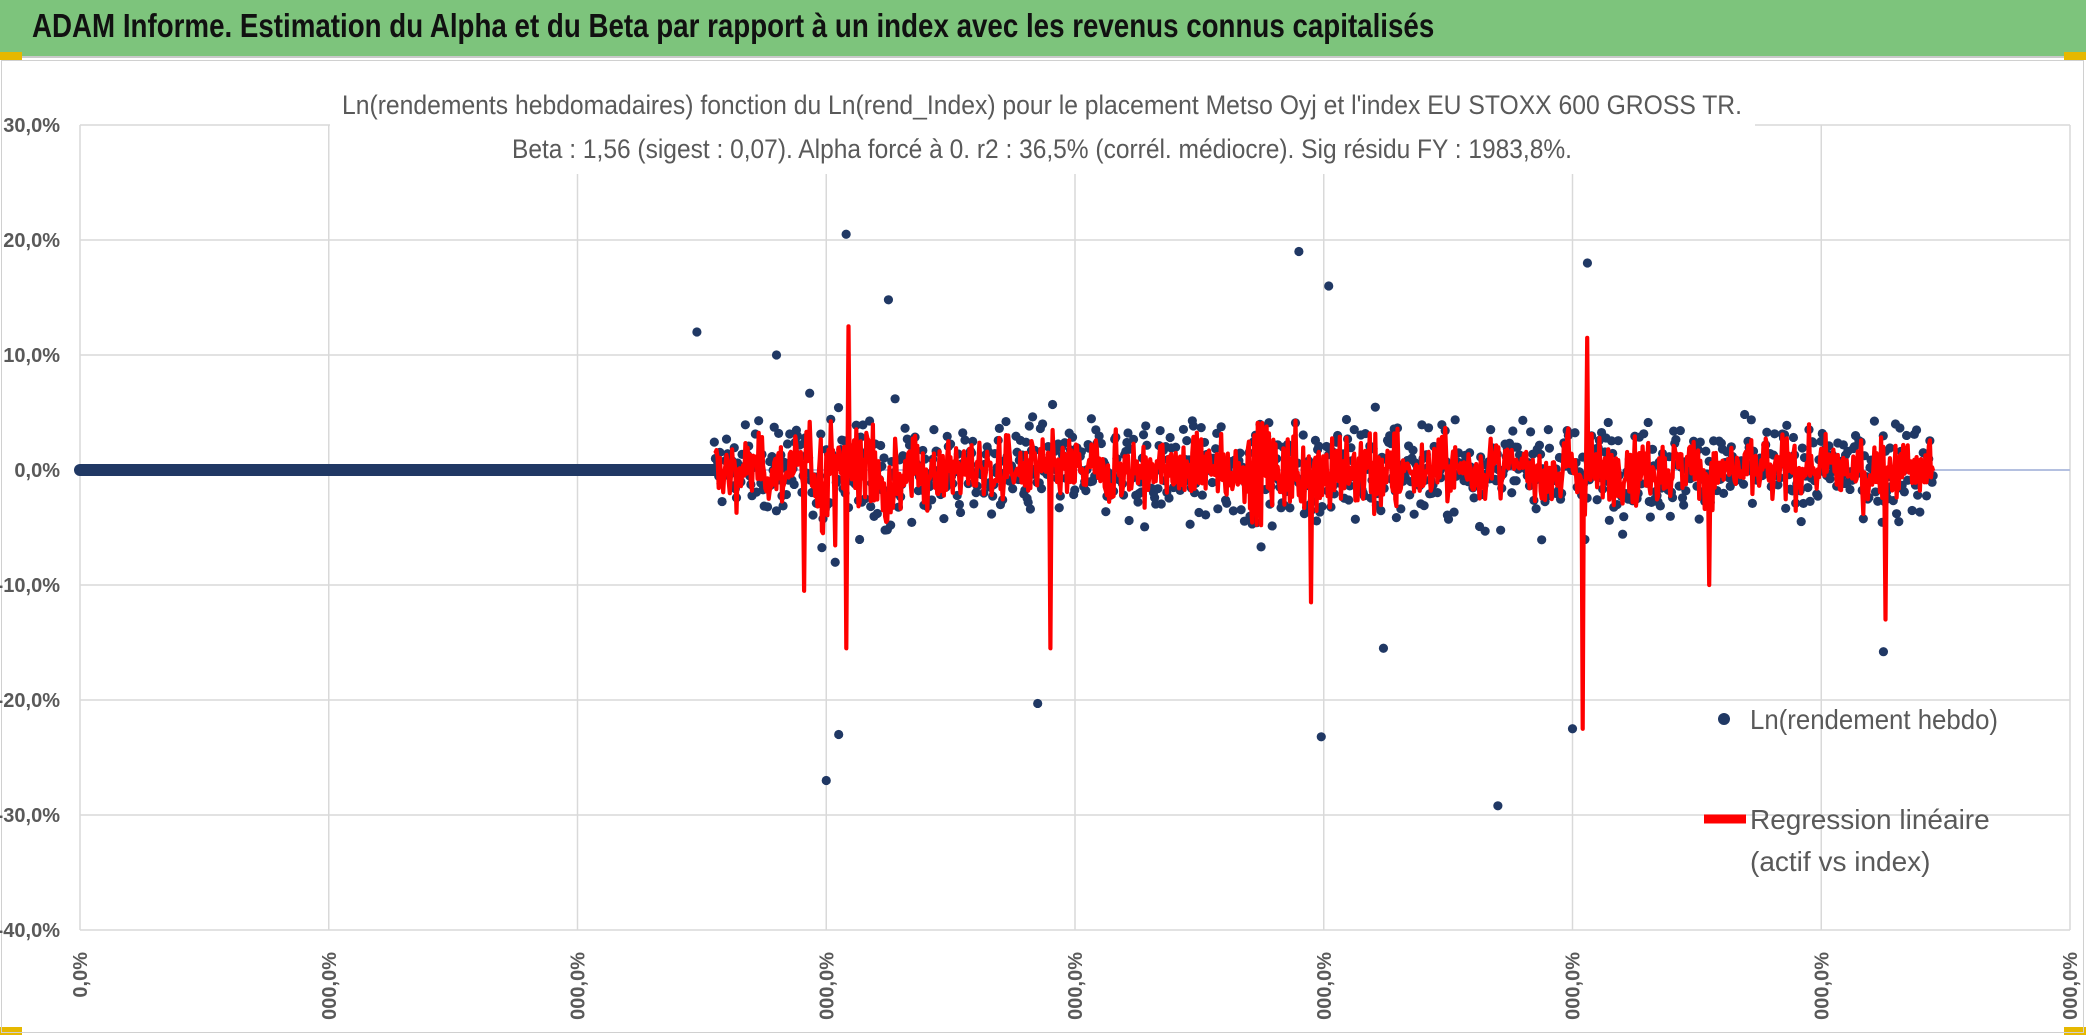 This screenshot has width=2086, height=1035. Describe the element at coordinates (1873, 840) in the screenshot. I see `legend-label-regression: Regression linéaire (actif vs index)` at that location.